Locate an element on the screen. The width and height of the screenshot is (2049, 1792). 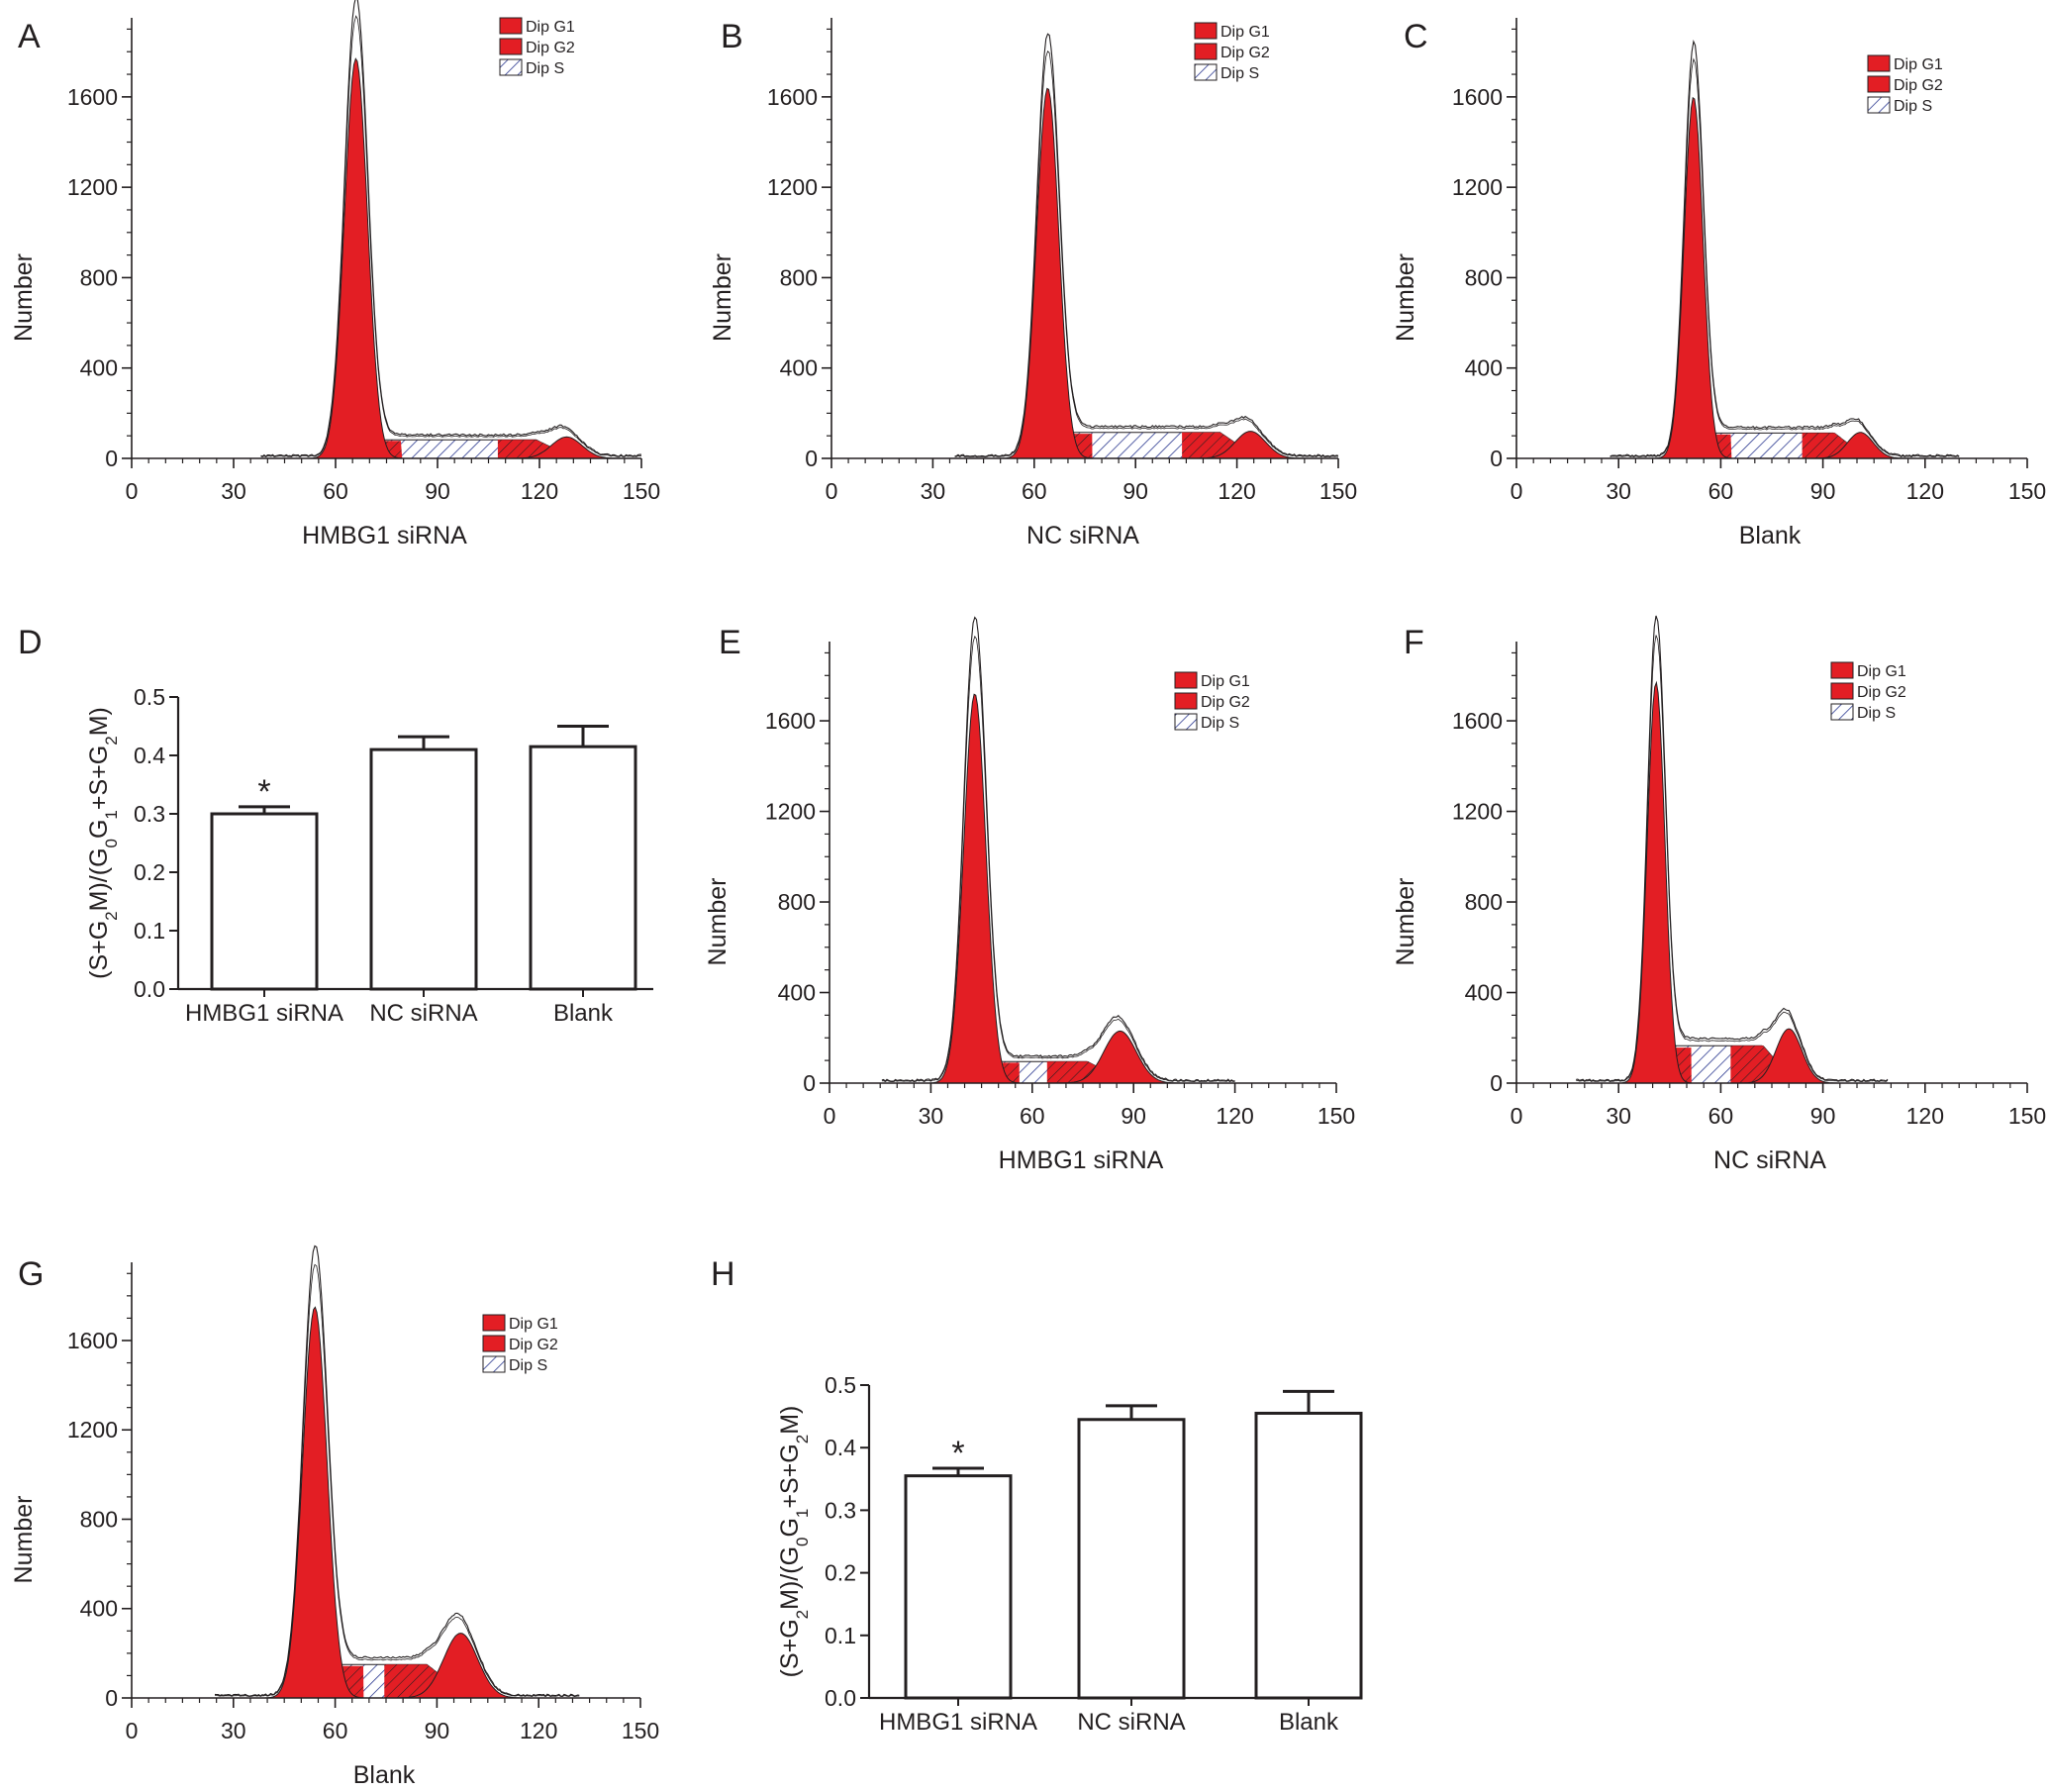
panel-letter: E is located at coordinates (730, 642).